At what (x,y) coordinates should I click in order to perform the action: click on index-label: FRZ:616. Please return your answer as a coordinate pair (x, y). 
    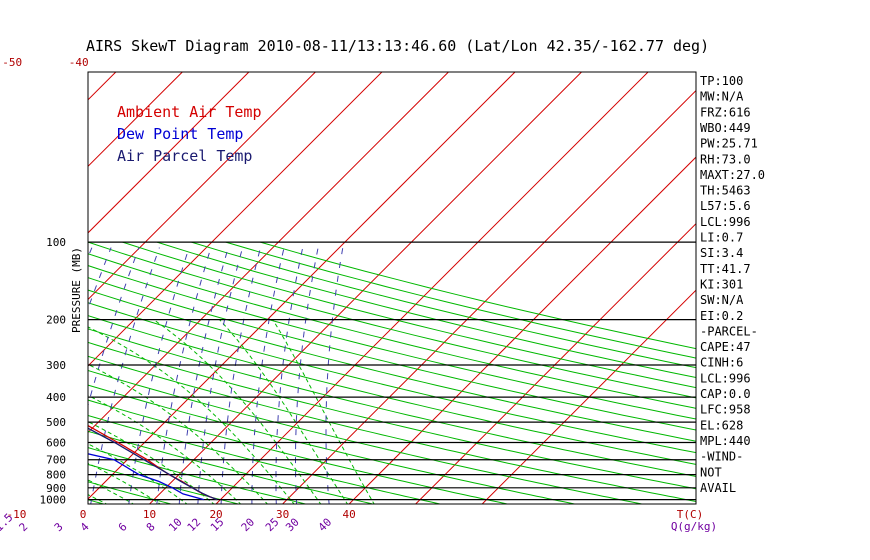
    Looking at the image, I should click on (725, 112).